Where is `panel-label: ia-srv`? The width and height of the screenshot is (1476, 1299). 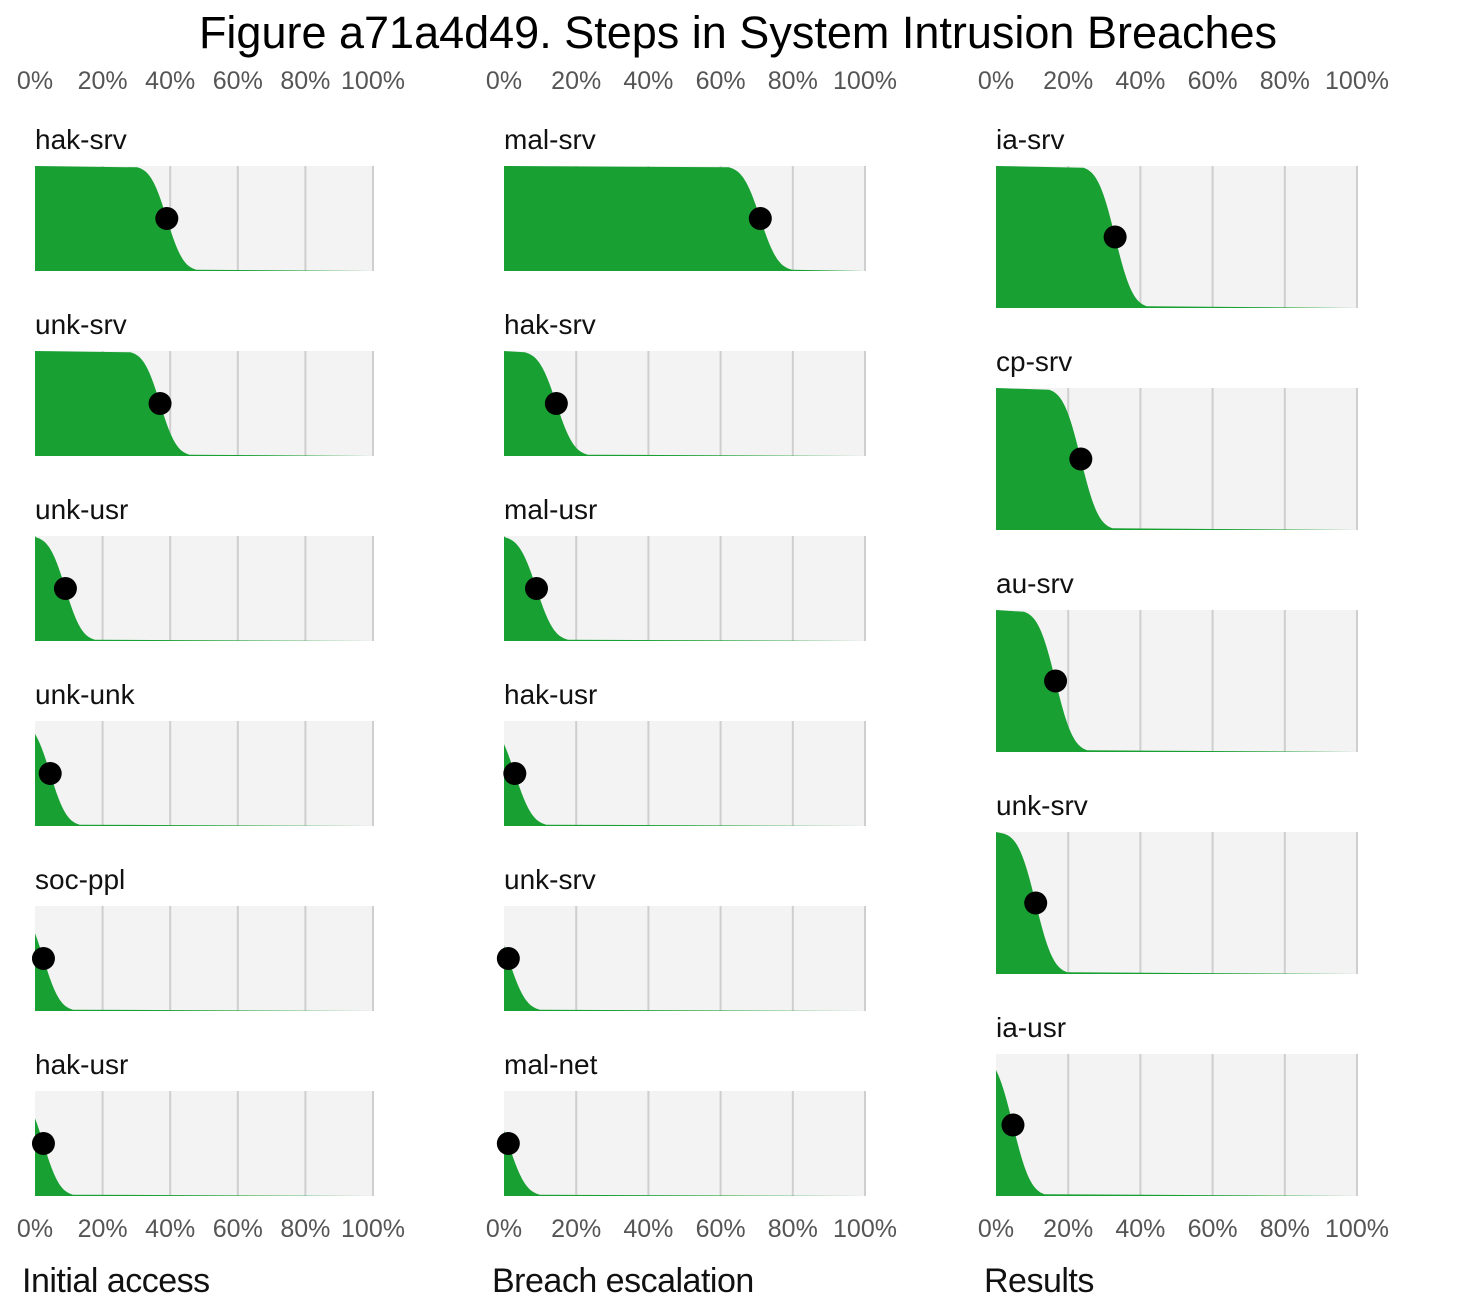 panel-label: ia-srv is located at coordinates (1030, 139).